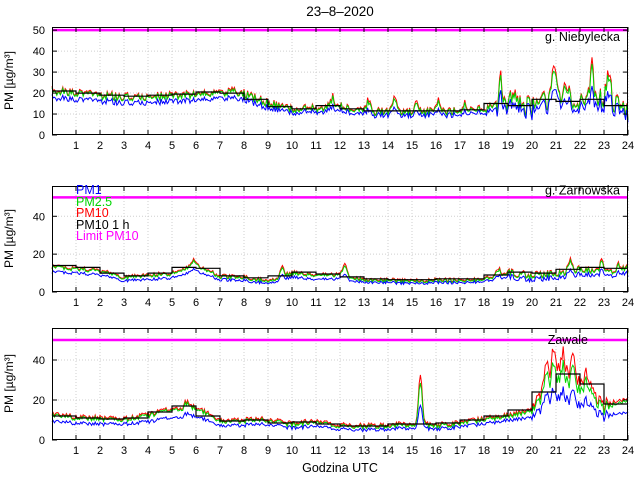 The image size is (640, 480). I want to click on x-tick-label: 16, so click(436, 303).